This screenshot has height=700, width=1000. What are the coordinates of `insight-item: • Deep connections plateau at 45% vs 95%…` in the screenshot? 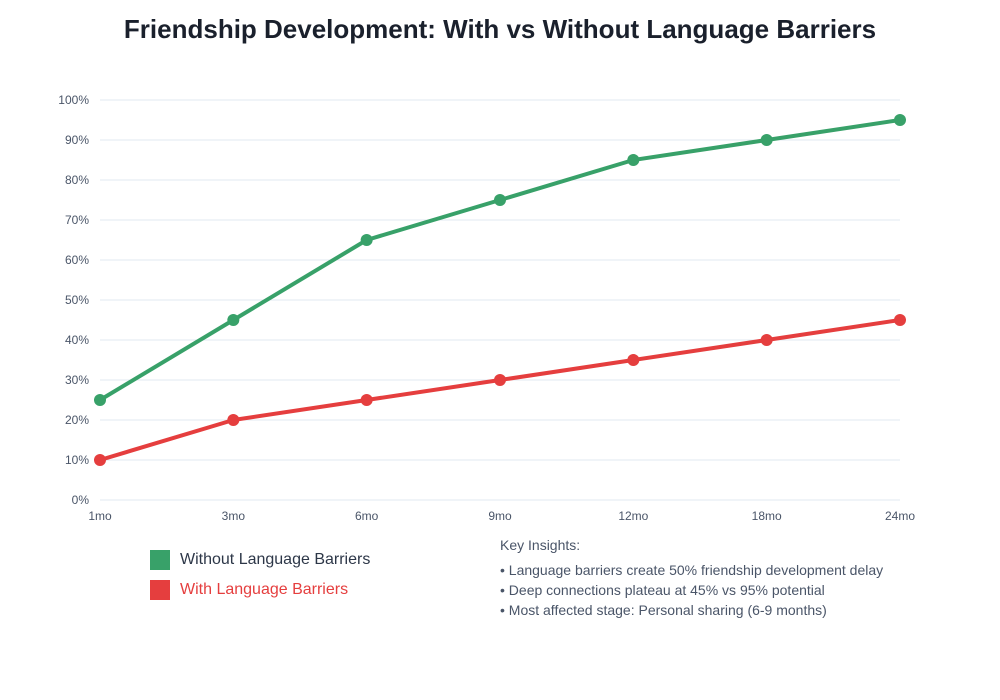 It's located at (662, 590).